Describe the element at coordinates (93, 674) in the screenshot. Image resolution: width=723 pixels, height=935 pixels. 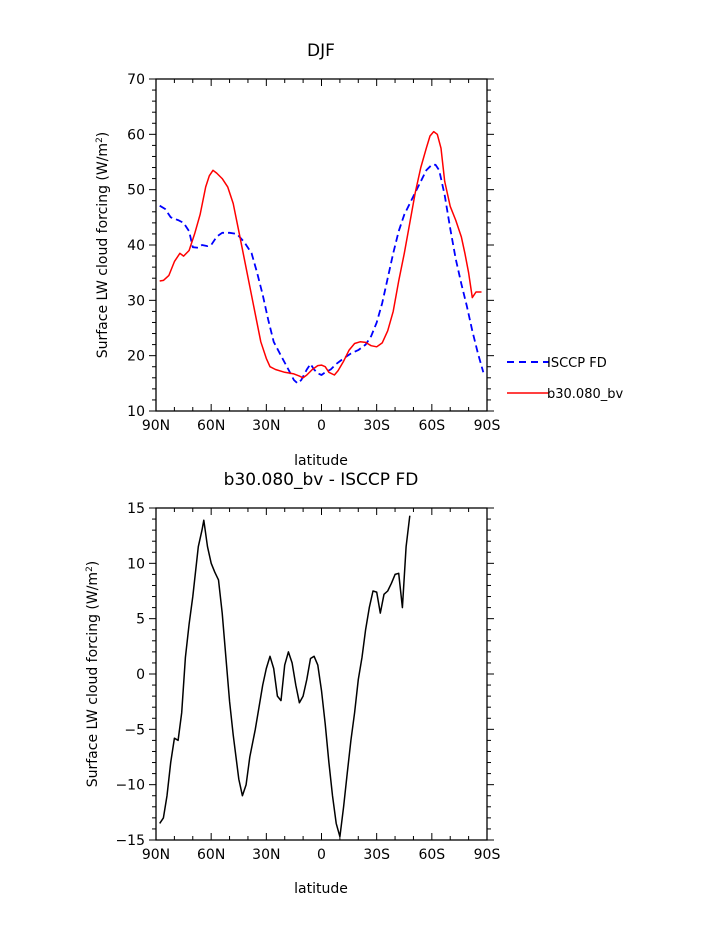
I see `bottom-chart-y-axis-label: Surface LW cloud forcing (W/m2)` at that location.